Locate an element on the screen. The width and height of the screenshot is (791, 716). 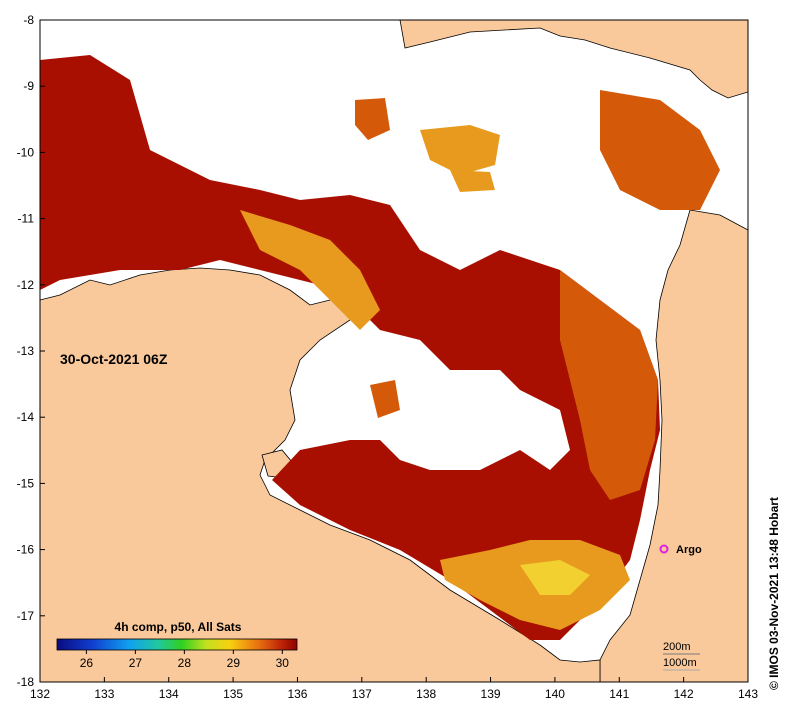
sst-west-mid is located at coordinates (310, 270).